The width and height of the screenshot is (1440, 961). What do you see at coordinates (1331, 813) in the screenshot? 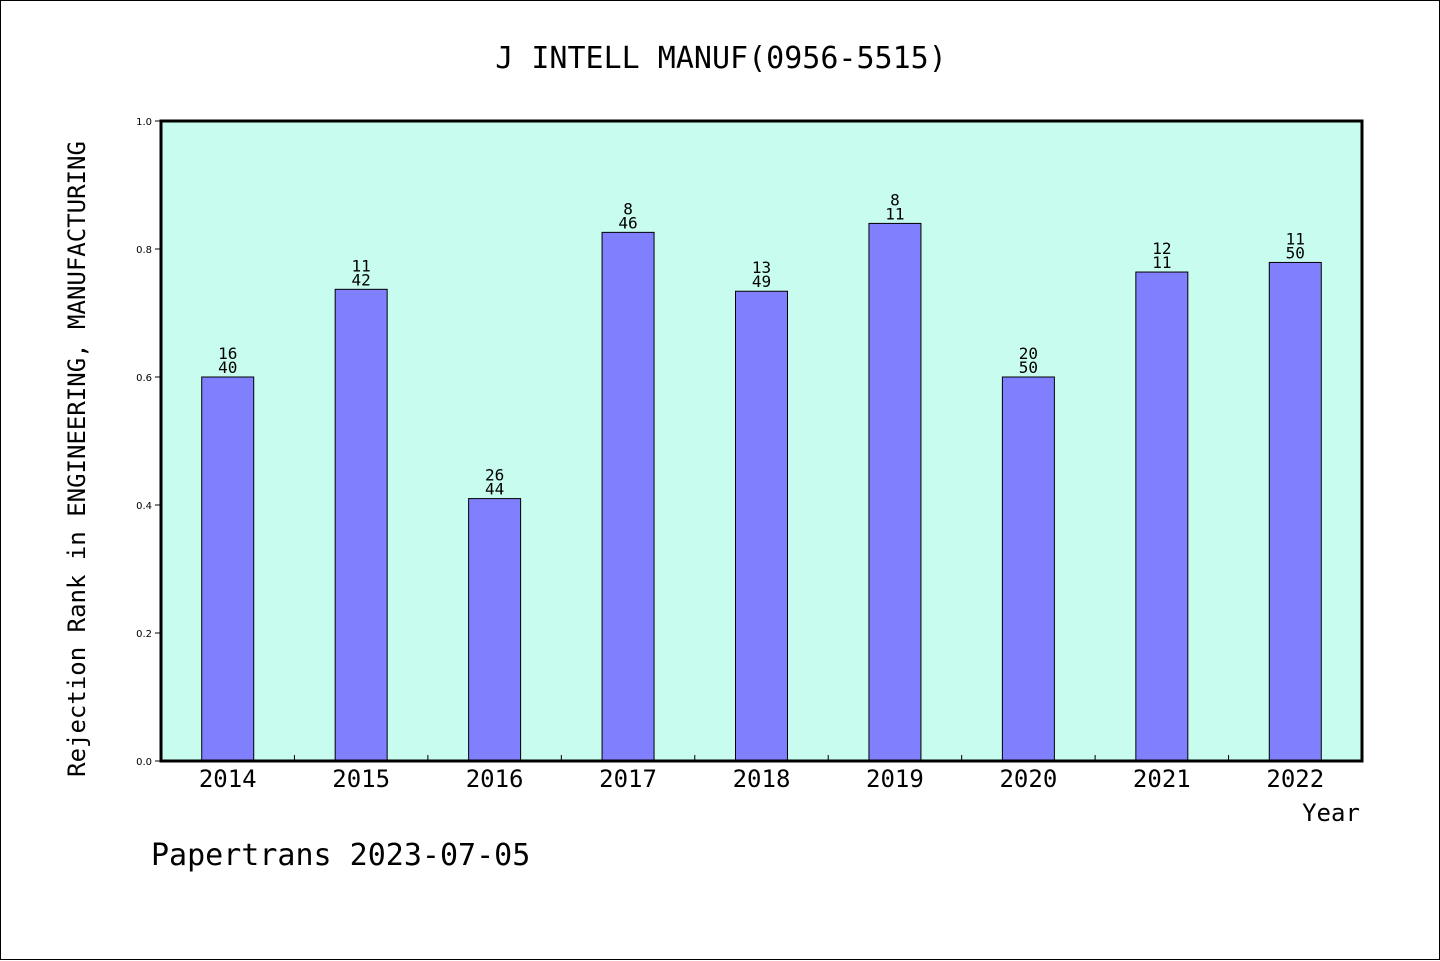
I see `x-axis-label: Year` at bounding box center [1331, 813].